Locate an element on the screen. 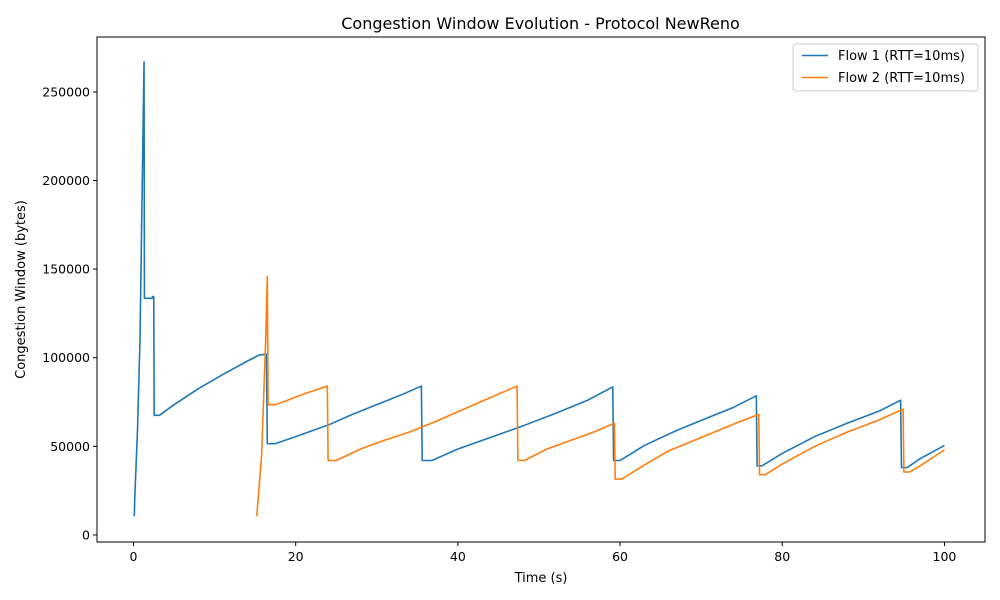 The height and width of the screenshot is (600, 1000). y-tick-label: 150000 is located at coordinates (66, 269).